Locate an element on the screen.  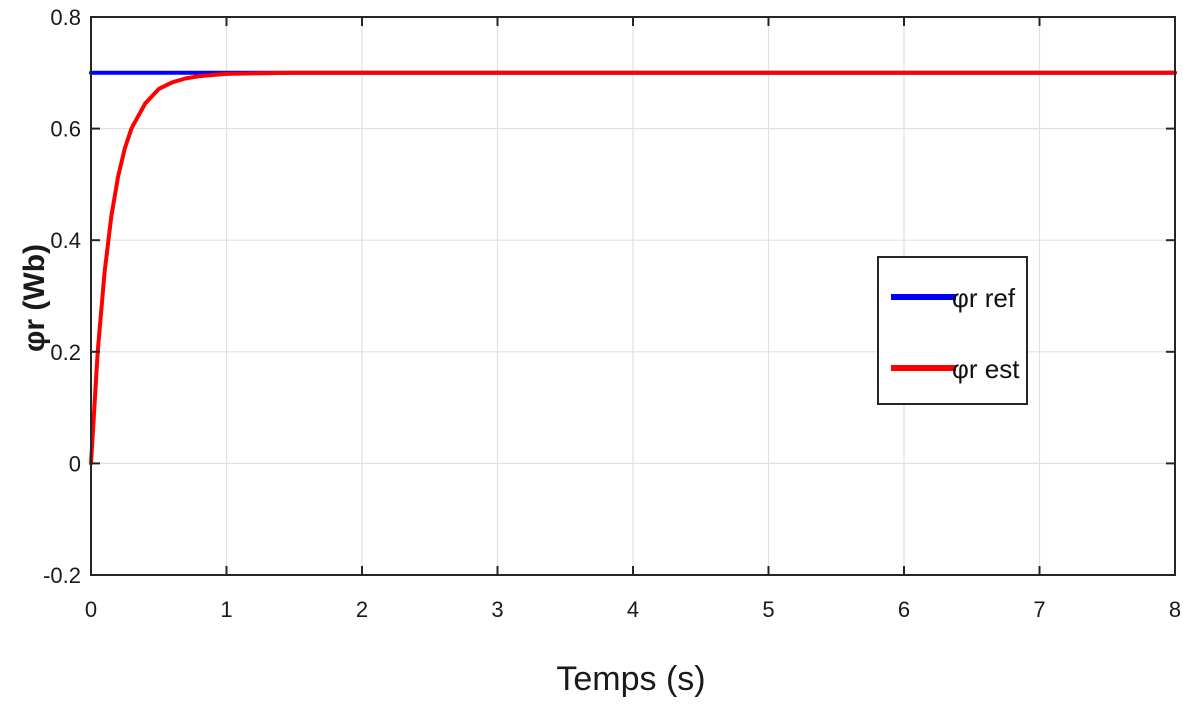
x-tick-label: 1 is located at coordinates (226, 609).